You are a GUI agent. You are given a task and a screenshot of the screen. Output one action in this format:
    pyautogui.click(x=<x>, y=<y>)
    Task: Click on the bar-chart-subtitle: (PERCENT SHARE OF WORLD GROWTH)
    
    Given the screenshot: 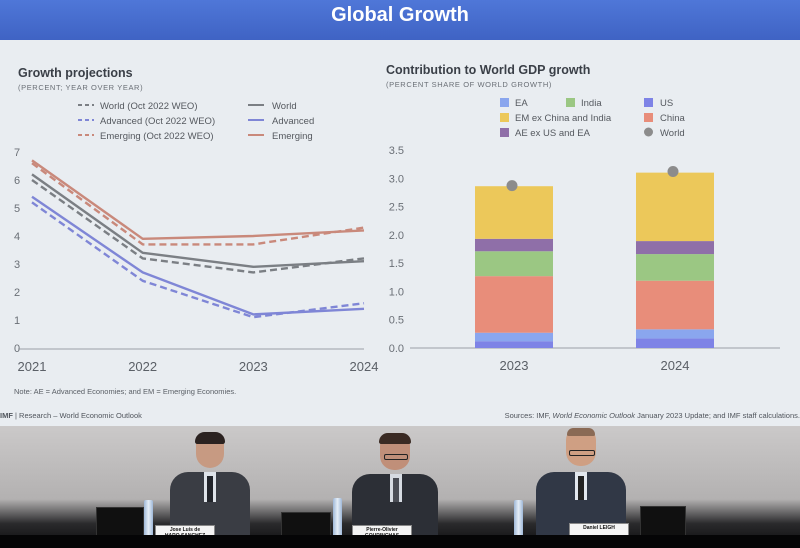 What is the action you would take?
    pyautogui.click(x=469, y=84)
    